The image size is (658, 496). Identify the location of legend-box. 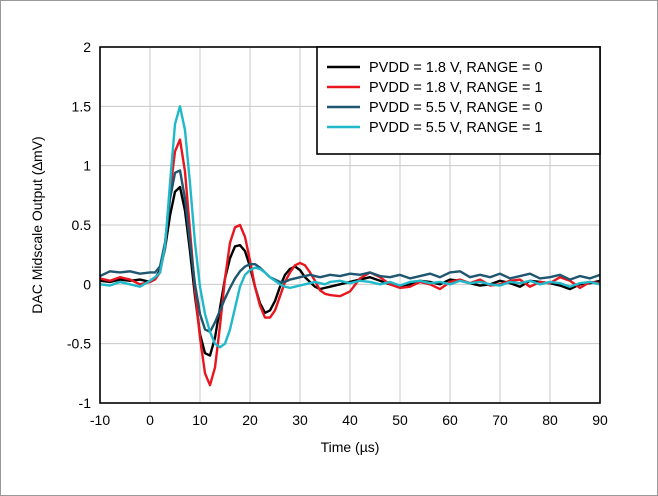
(458, 100).